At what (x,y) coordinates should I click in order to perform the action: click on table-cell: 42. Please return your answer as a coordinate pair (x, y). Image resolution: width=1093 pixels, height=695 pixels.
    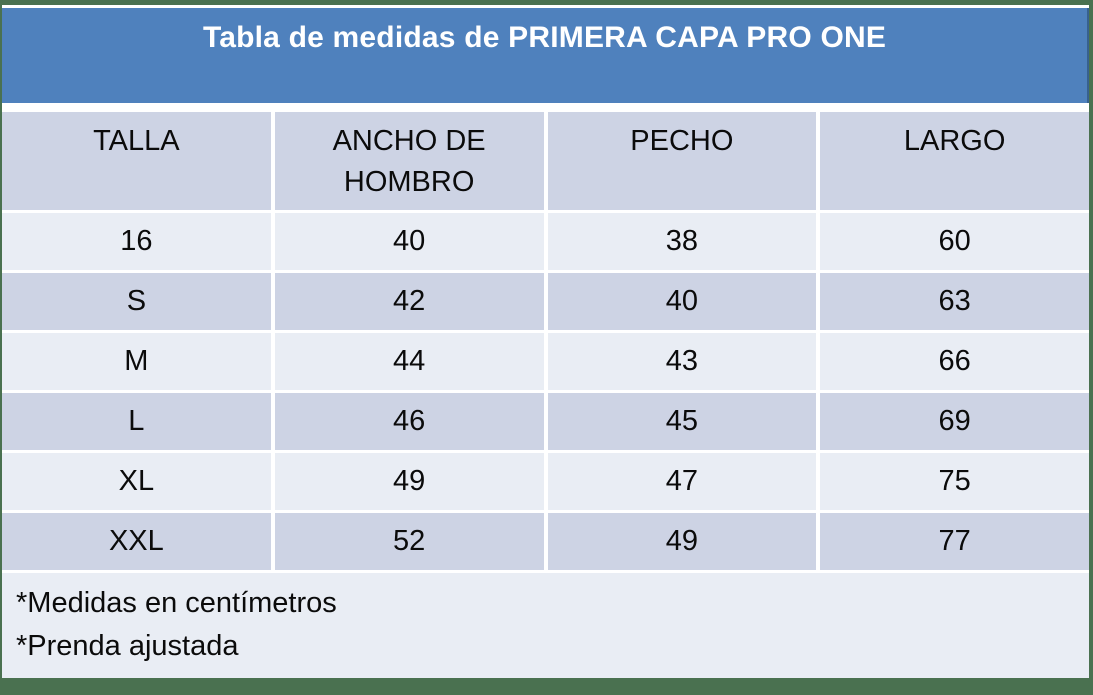
    Looking at the image, I should click on (409, 301).